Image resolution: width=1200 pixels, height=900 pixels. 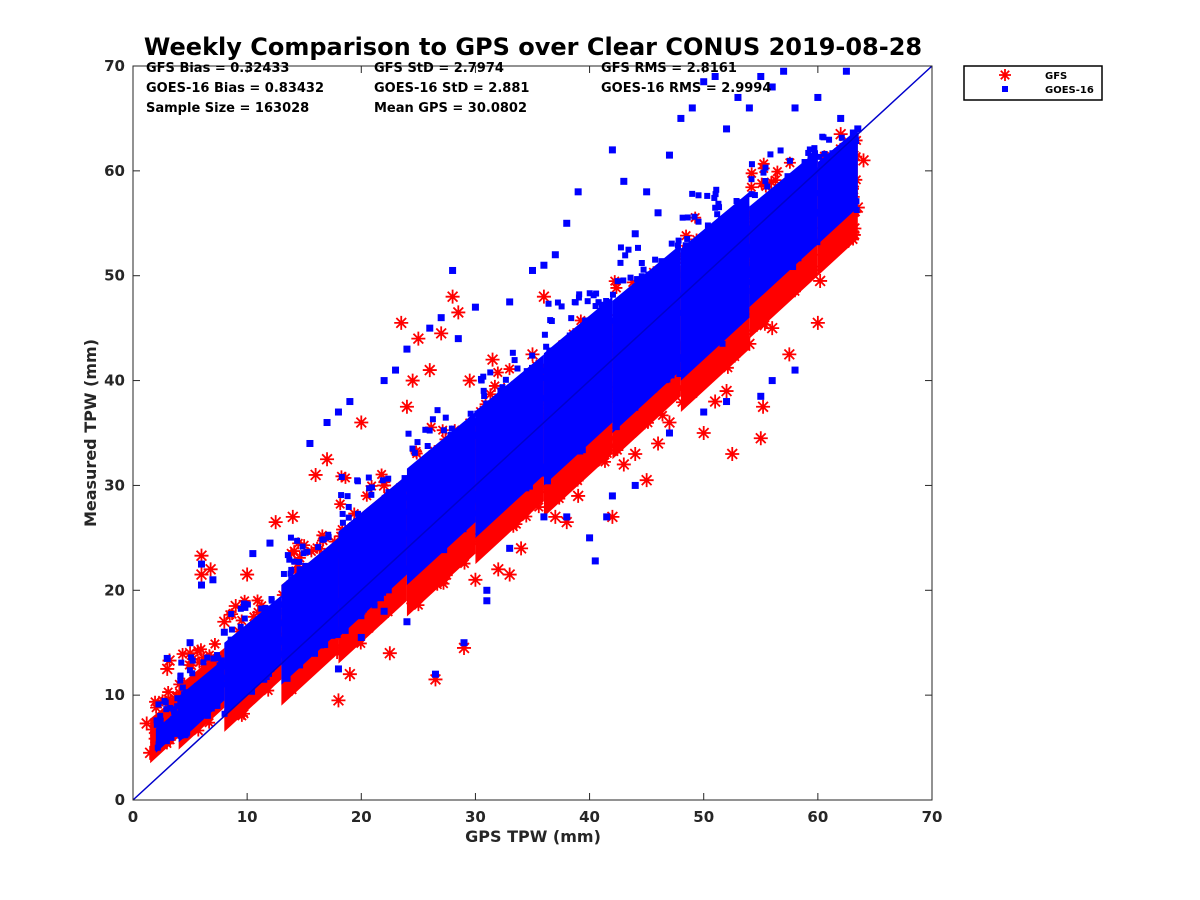 What do you see at coordinates (451, 88) in the screenshot?
I see `stat-goes-std: GOES-16 StD = 2.881` at bounding box center [451, 88].